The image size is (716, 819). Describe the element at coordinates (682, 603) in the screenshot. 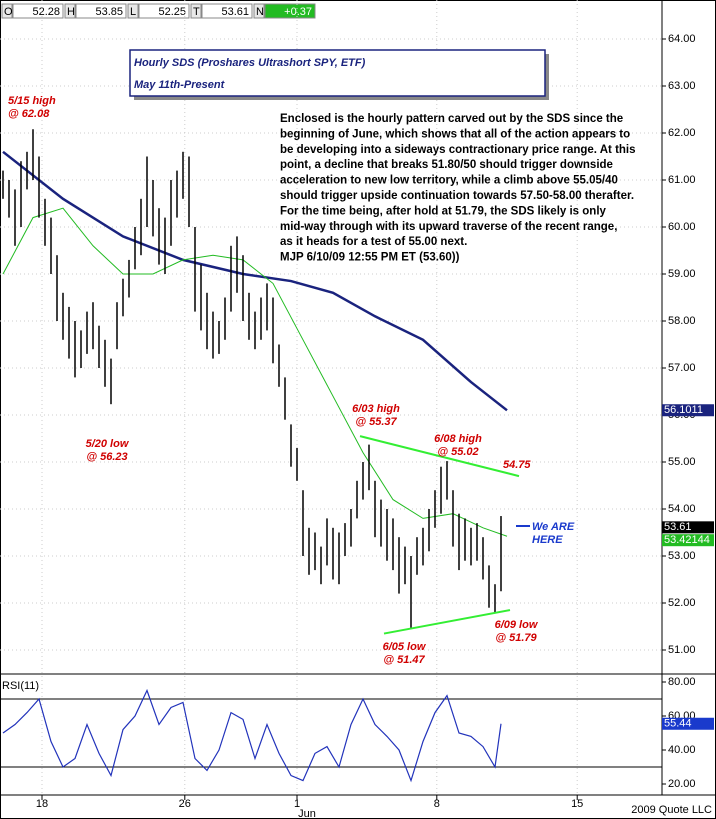

I see `y-tick-label: 52.00` at that location.